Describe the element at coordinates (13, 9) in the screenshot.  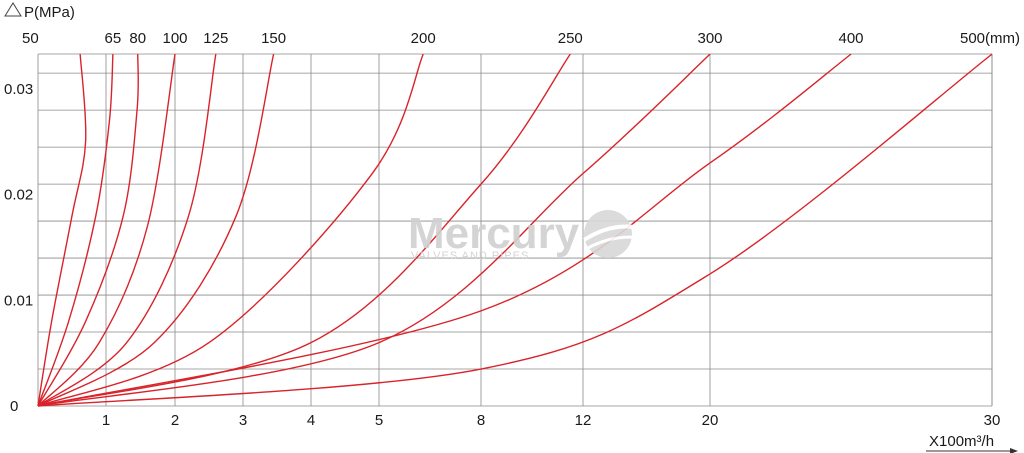
I see `delta-triangle-icon` at that location.